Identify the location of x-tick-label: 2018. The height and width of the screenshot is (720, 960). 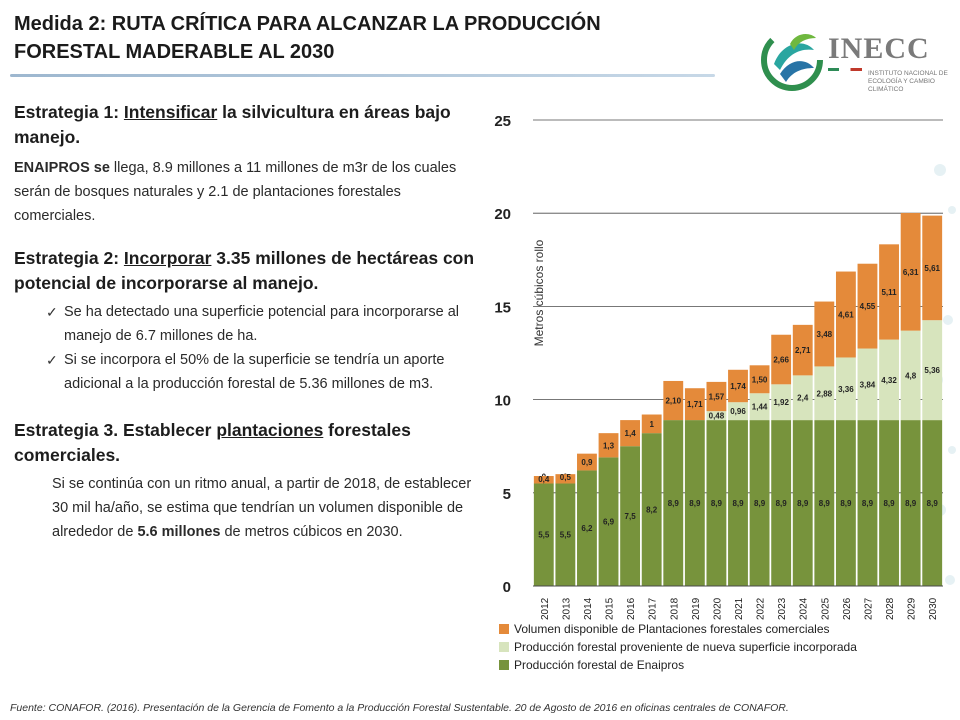
(674, 608).